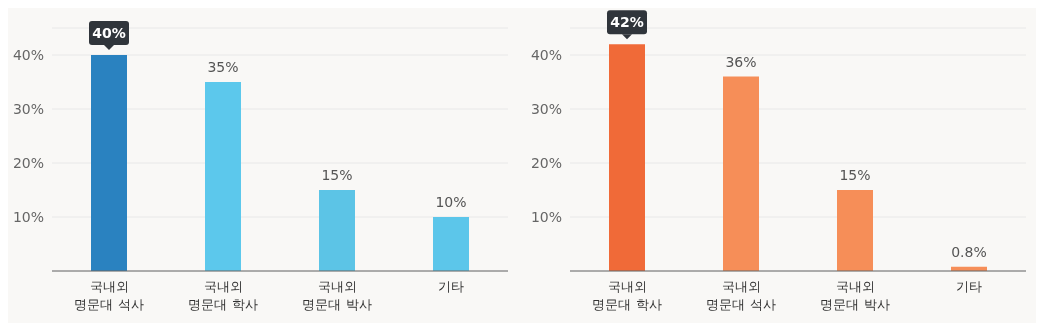 The width and height of the screenshot is (1042, 331). I want to click on data-label: 36%, so click(741, 61).